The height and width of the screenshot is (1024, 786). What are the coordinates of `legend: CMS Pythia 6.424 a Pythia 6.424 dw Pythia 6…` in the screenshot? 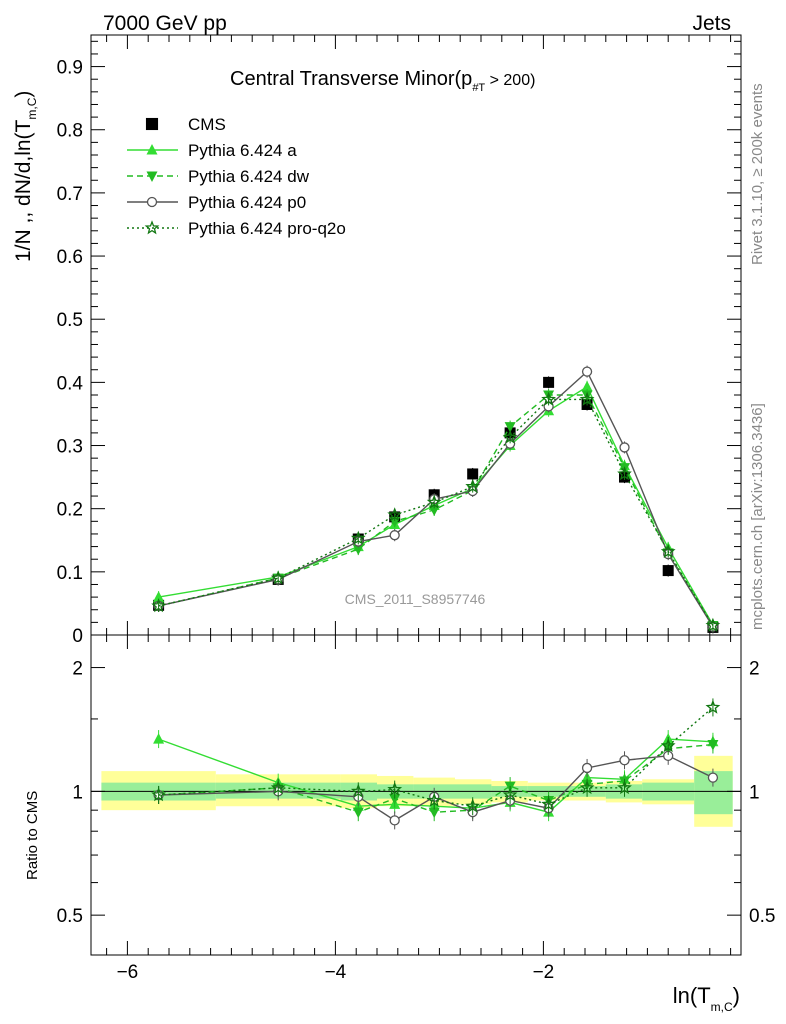 It's located at (236, 176).